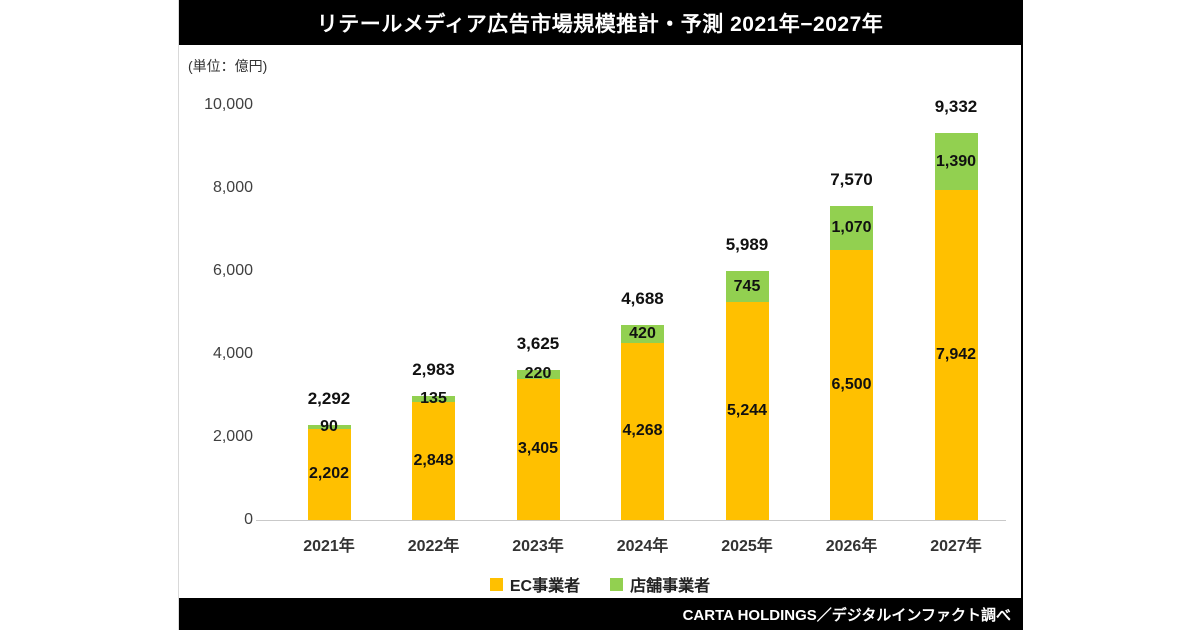  I want to click on chart-title: リテールメディア広告市場規模推計・予測 2021年−2027年, so click(600, 24).